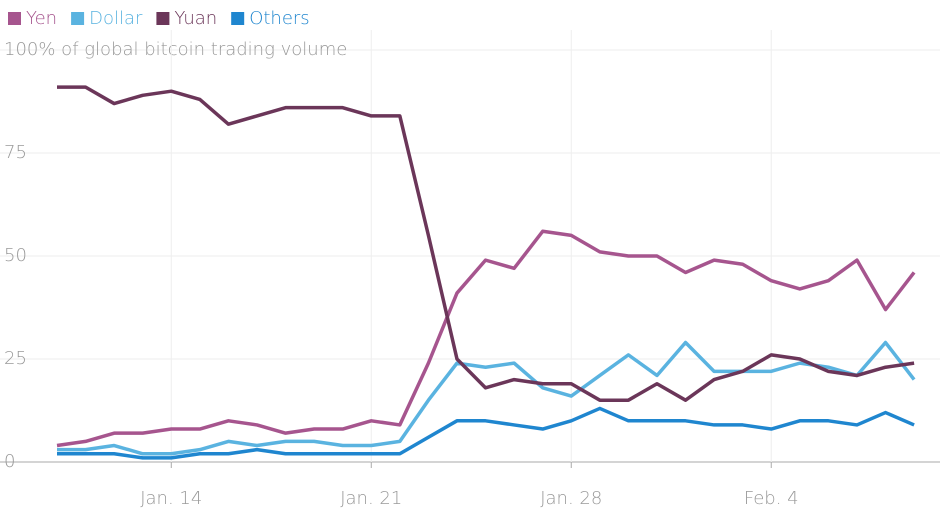 The width and height of the screenshot is (947, 517). Describe the element at coordinates (41, 18) in the screenshot. I see `legend-label: Yen` at that location.